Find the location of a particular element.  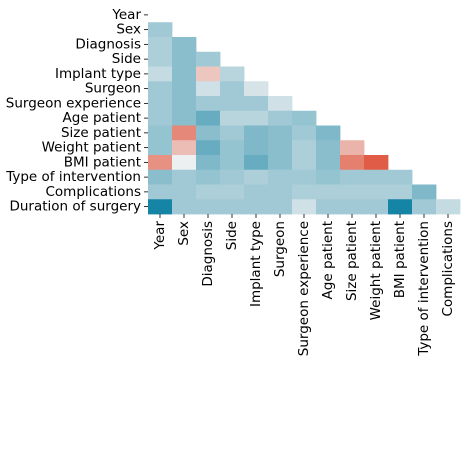

y-tick-label: Diagnosis is located at coordinates (108, 44).